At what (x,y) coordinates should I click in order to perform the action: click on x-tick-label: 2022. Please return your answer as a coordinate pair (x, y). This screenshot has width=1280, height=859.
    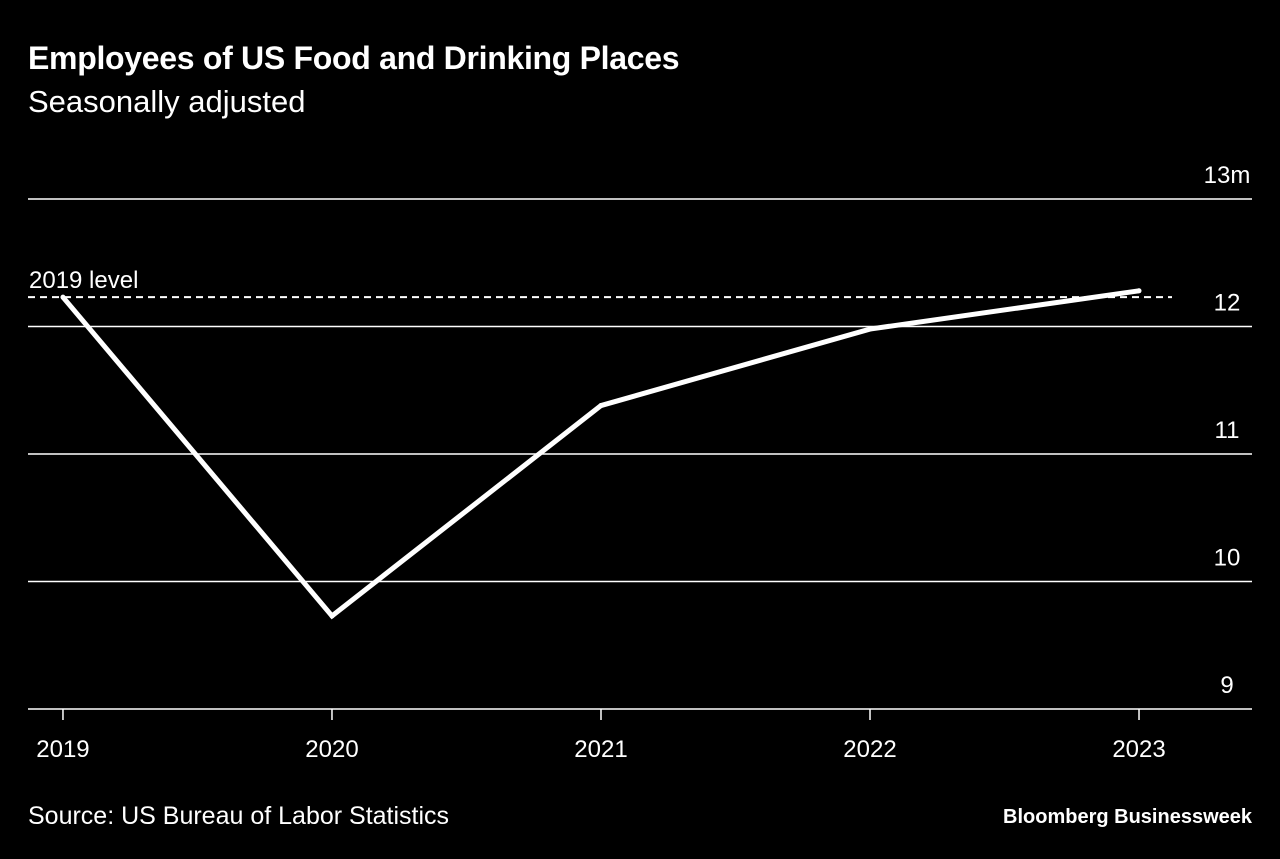
    Looking at the image, I should click on (869, 749).